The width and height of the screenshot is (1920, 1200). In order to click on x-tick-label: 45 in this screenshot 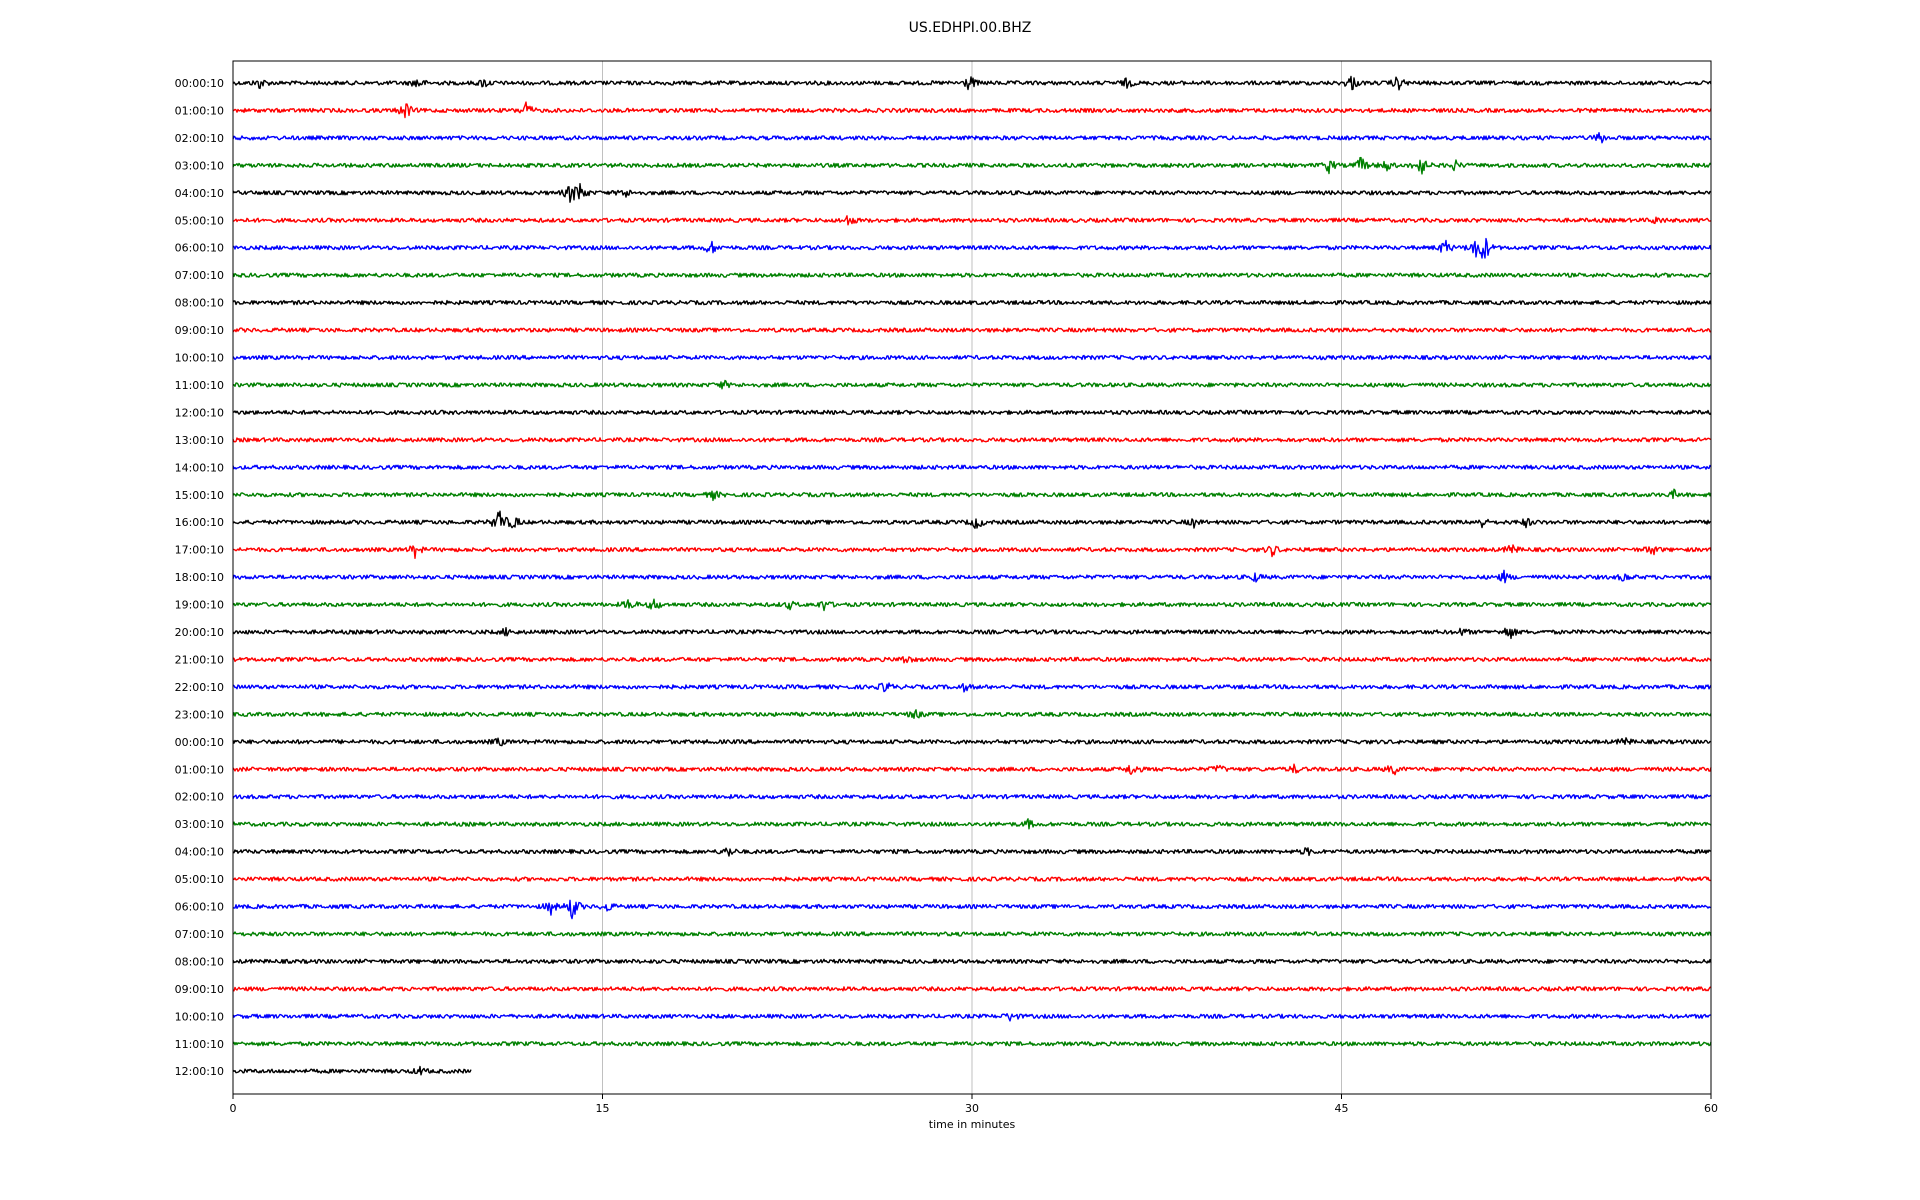, I will do `click(1342, 1108)`.